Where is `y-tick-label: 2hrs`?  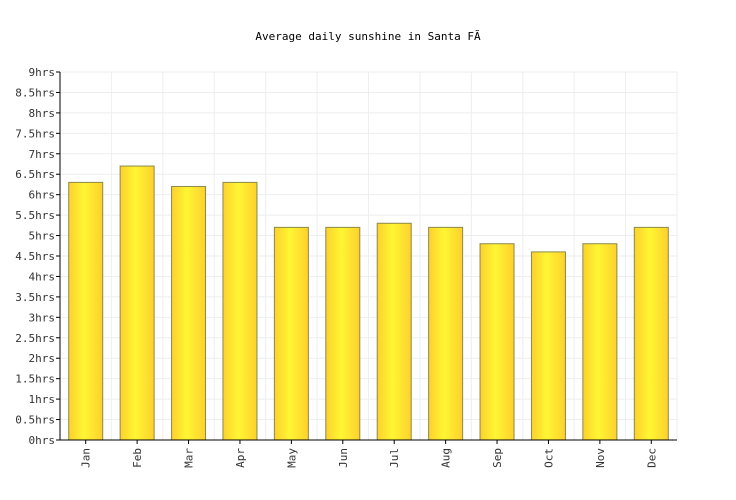 y-tick-label: 2hrs is located at coordinates (42, 358).